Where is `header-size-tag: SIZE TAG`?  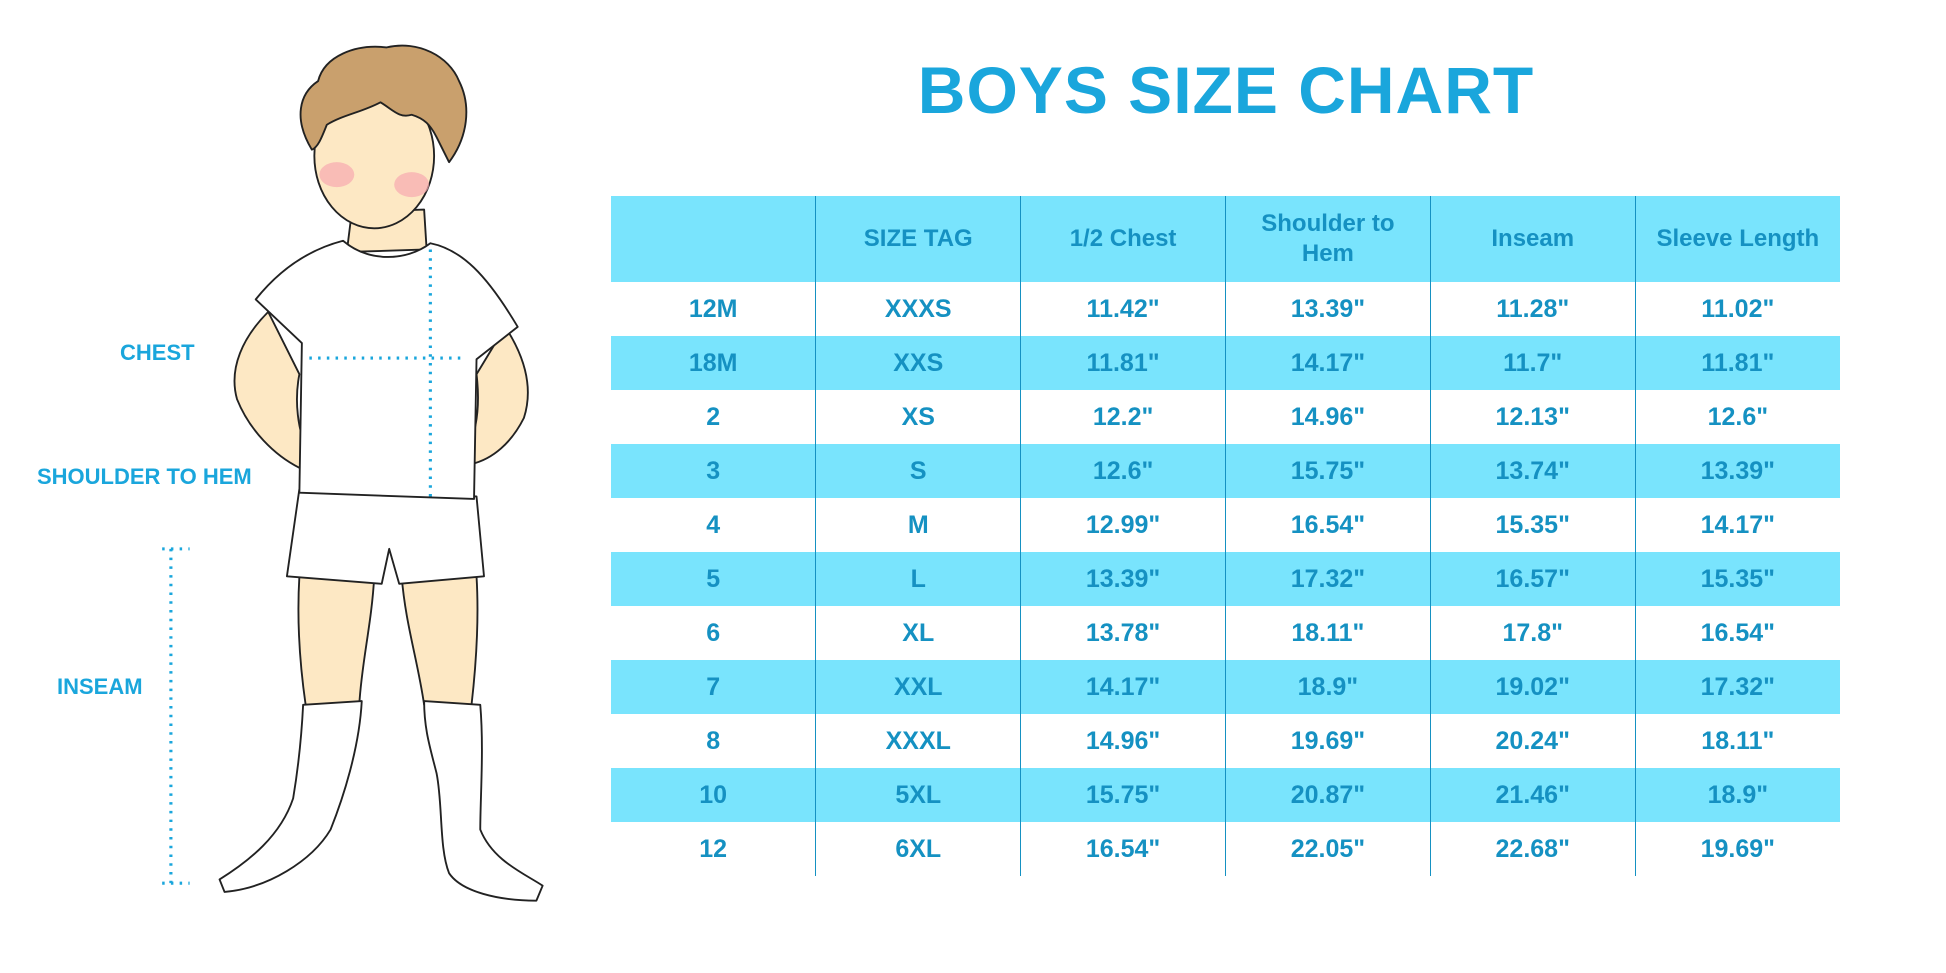 header-size-tag: SIZE TAG is located at coordinates (918, 239).